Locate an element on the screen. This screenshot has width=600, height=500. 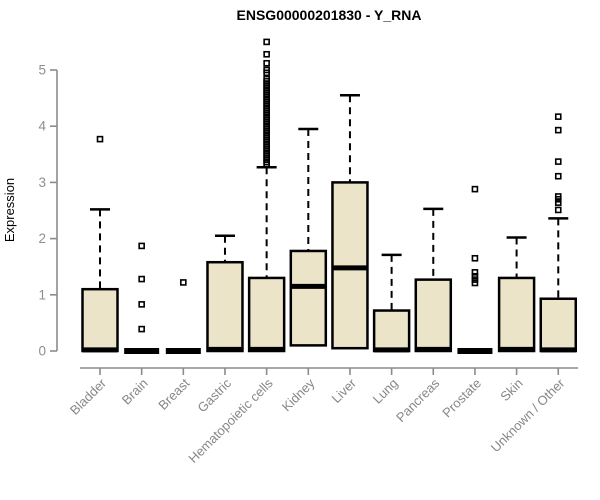
x-category-label: Brain is located at coordinates (135, 392).